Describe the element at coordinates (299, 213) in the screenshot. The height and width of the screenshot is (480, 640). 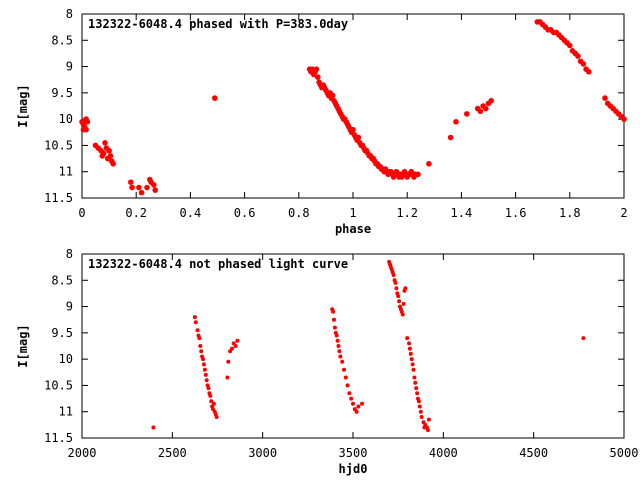
I see `x-tick-label: 0.8` at that location.